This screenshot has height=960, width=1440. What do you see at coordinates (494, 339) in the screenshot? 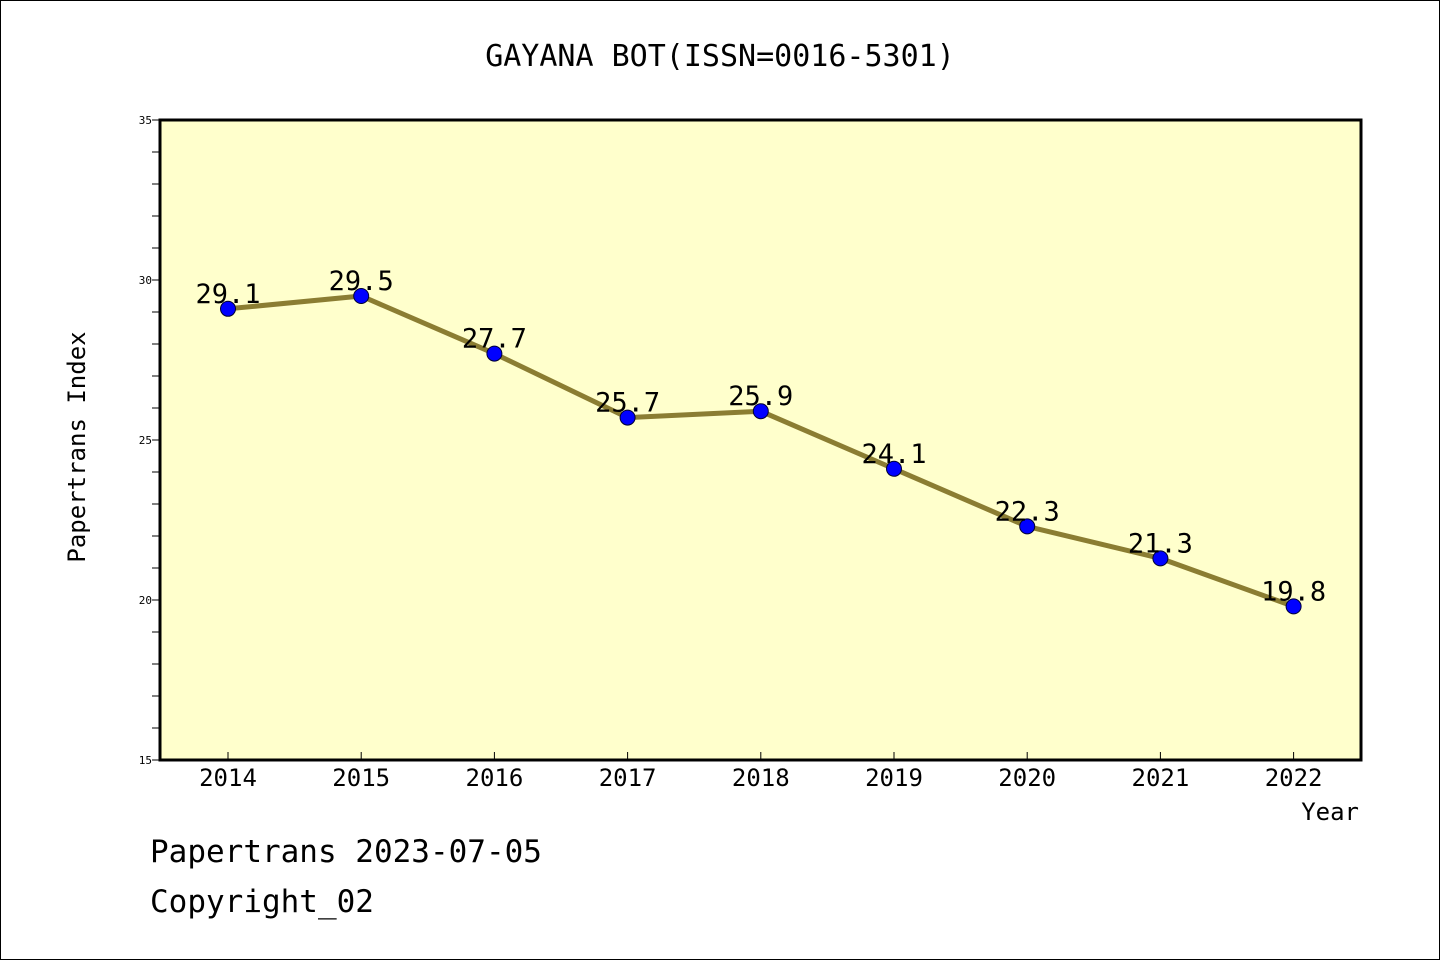
I see `data-label: 27.7` at bounding box center [494, 339].